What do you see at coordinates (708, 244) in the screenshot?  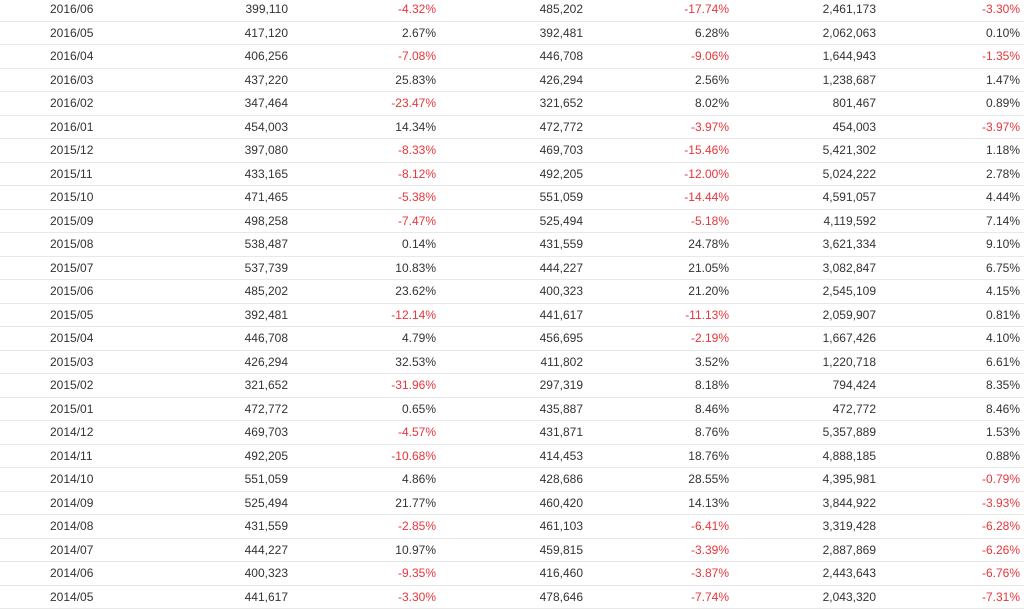 I see `change-cell-2: 24.78%` at bounding box center [708, 244].